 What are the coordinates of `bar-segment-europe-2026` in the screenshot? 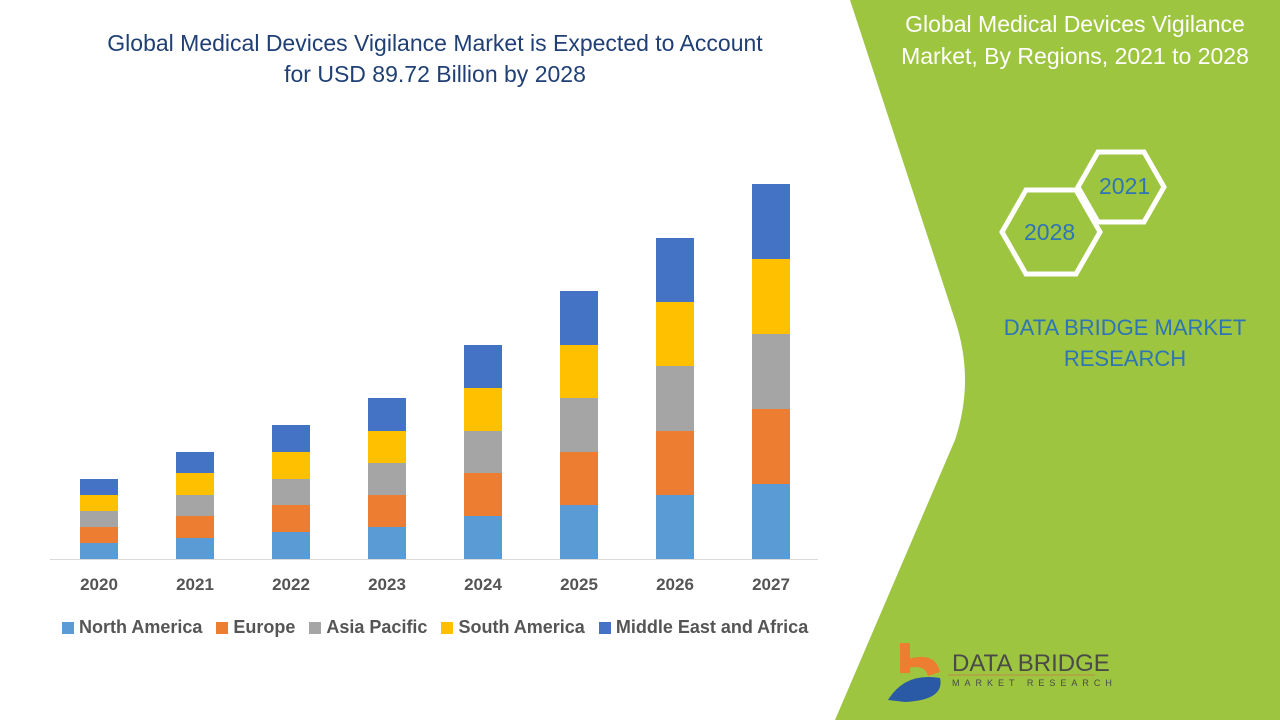 It's located at (675, 463).